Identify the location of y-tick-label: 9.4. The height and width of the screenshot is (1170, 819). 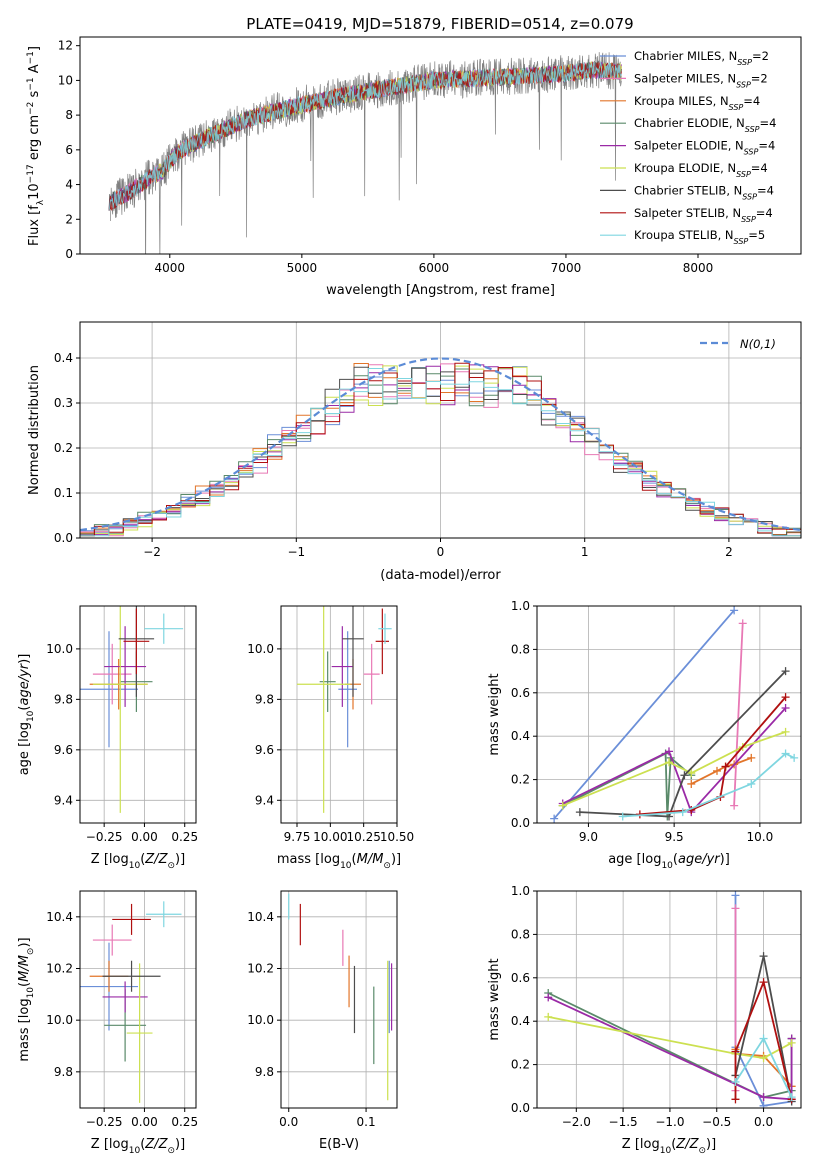
(63, 800).